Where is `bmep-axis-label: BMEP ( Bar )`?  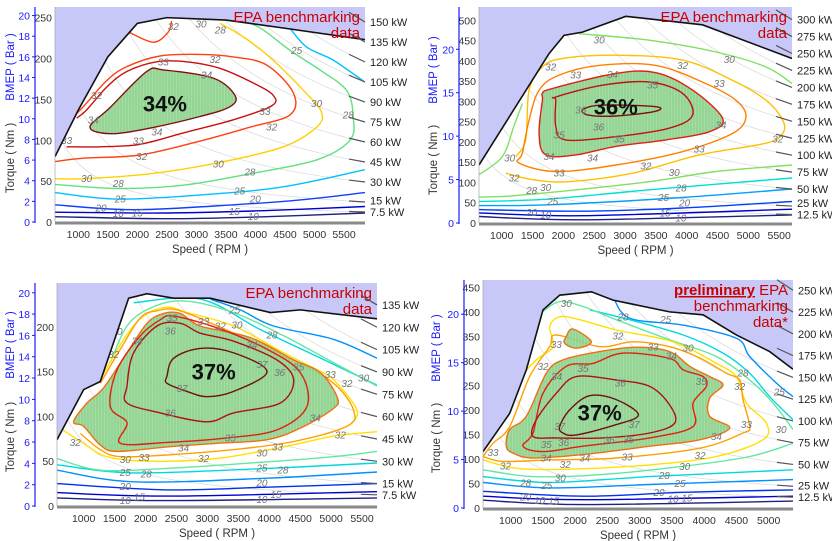 bmep-axis-label: BMEP ( Bar ) is located at coordinates (11, 67).